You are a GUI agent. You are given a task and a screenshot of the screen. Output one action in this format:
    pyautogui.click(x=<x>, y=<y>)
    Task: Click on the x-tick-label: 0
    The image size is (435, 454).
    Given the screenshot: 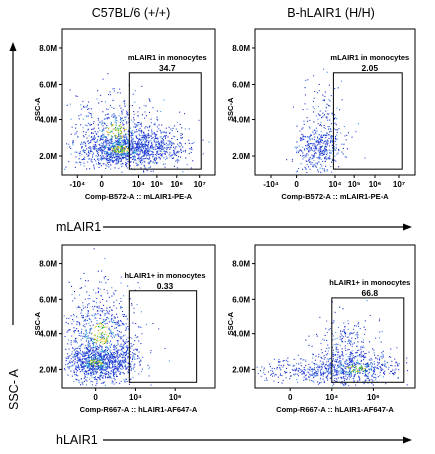 What is the action you would take?
    pyautogui.click(x=102, y=184)
    